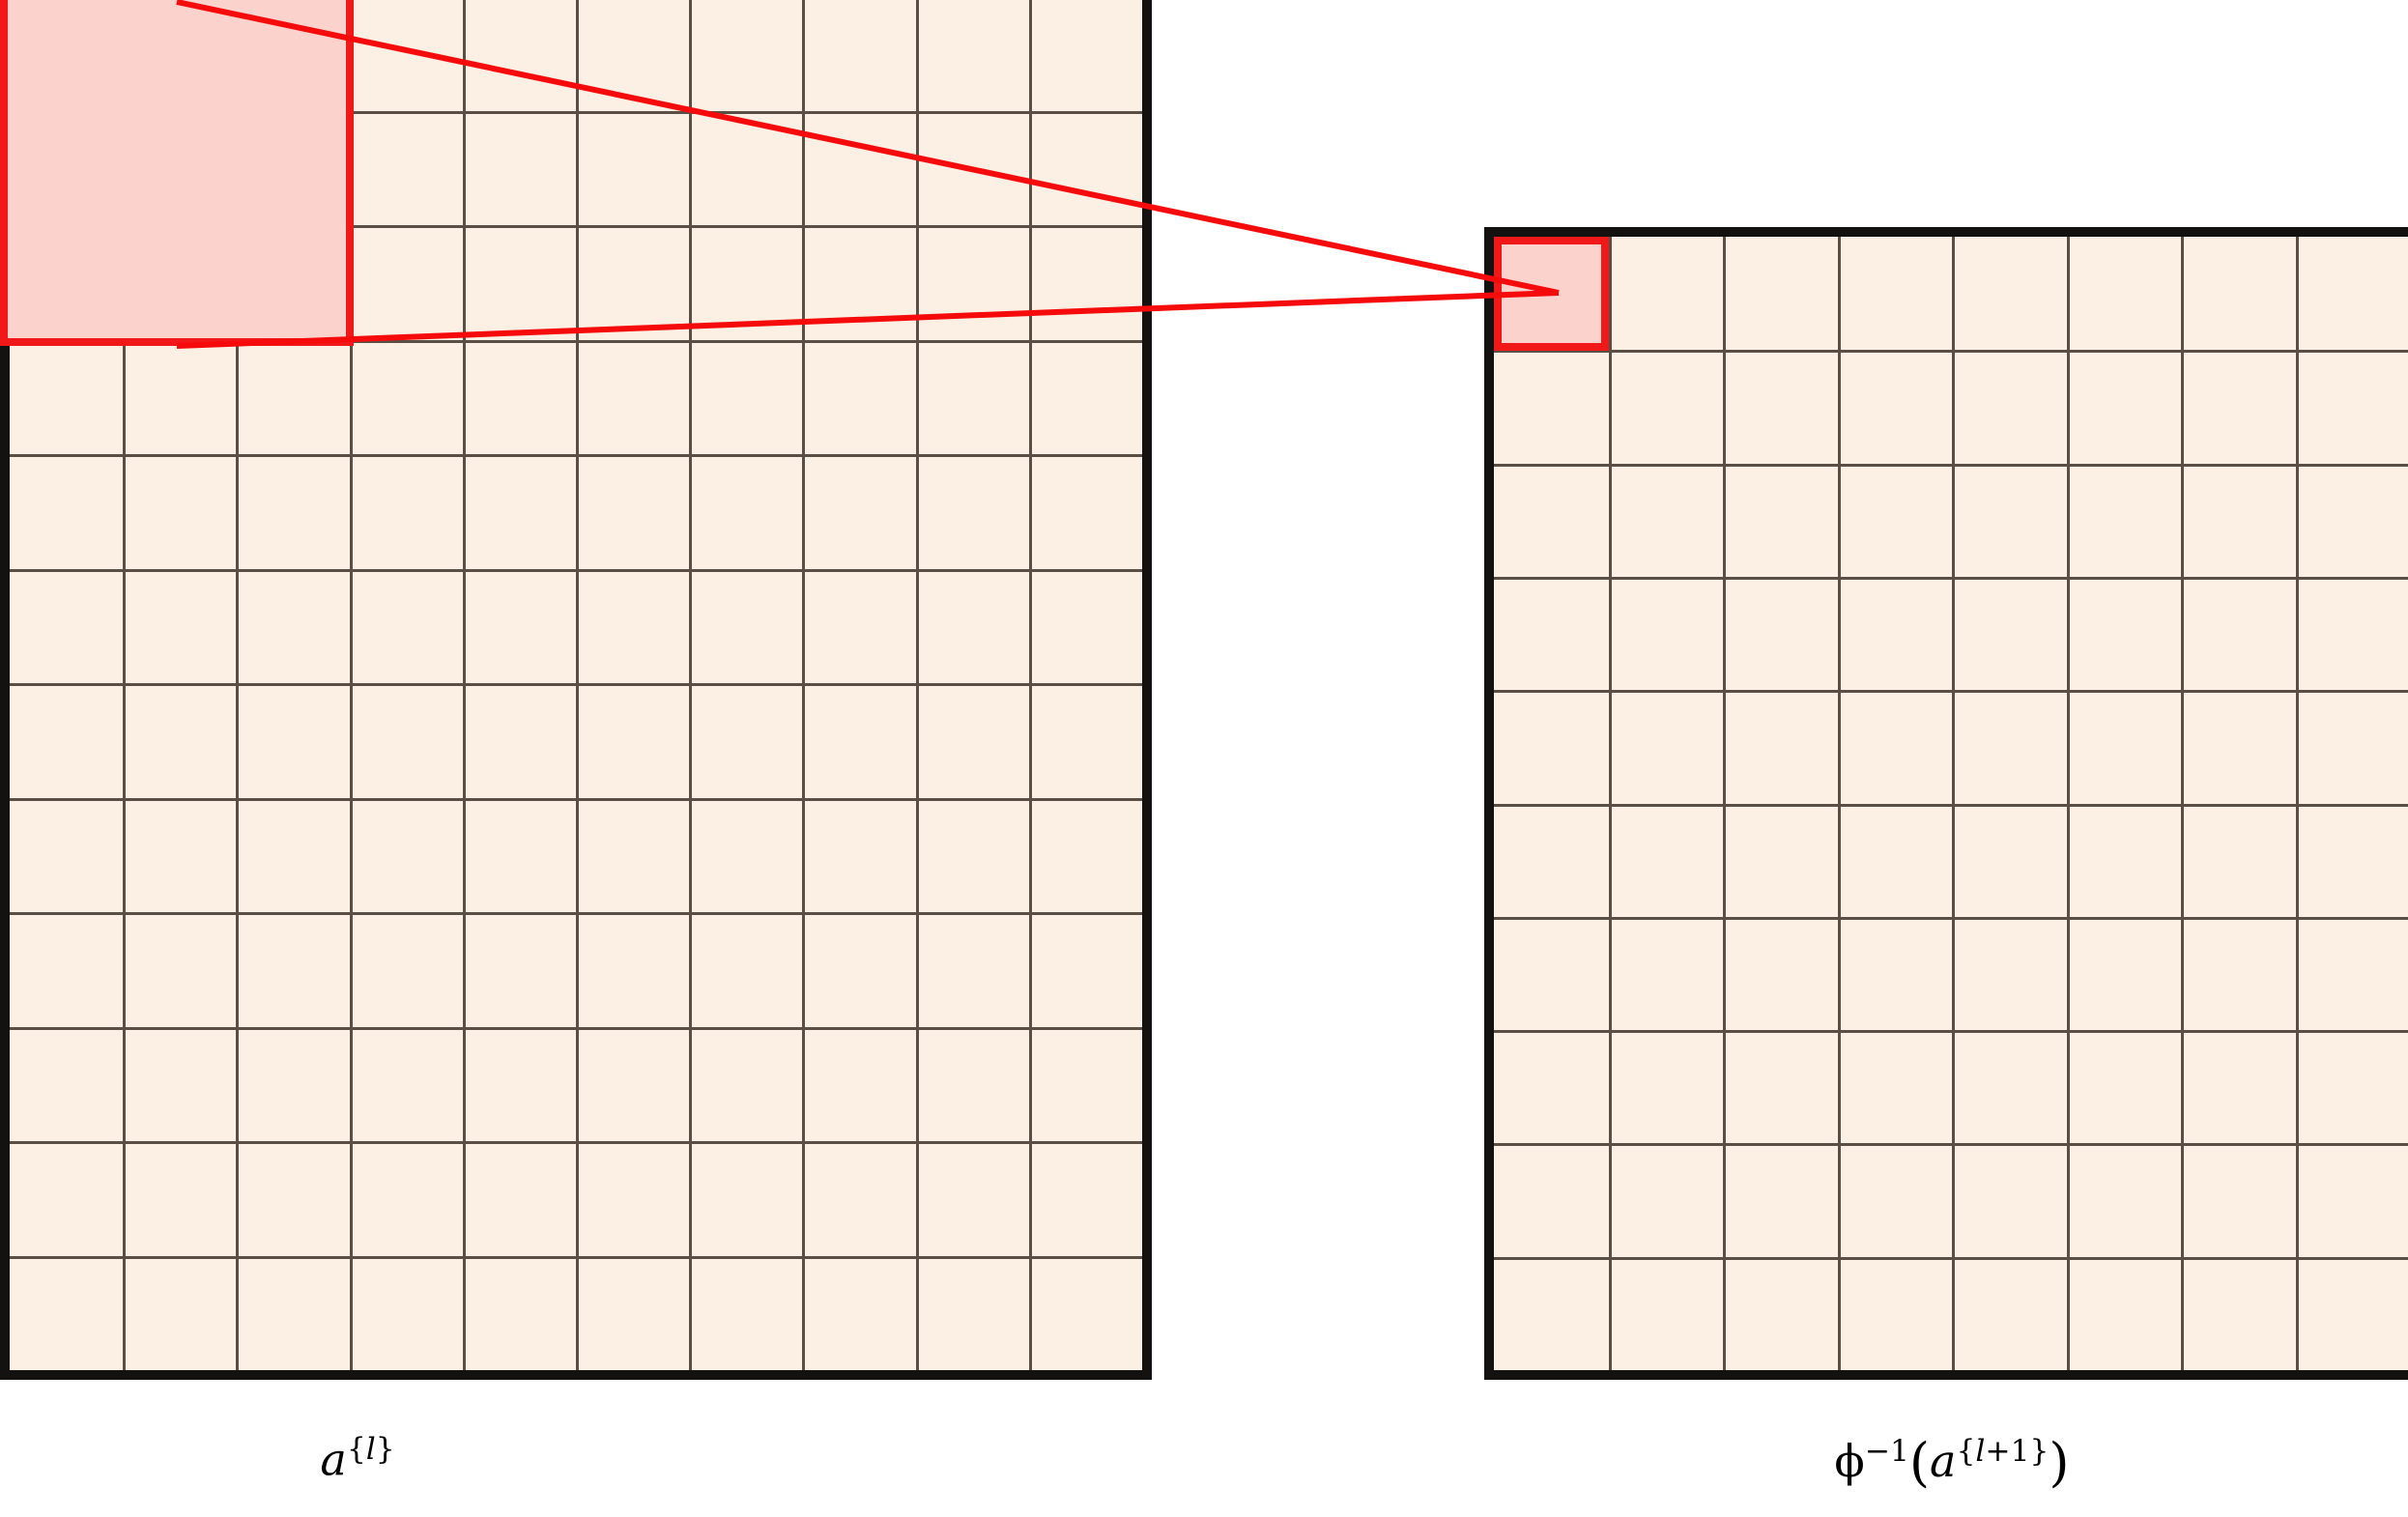  I want to click on caption-right-function-superscript: −1, so click(1887, 1451).